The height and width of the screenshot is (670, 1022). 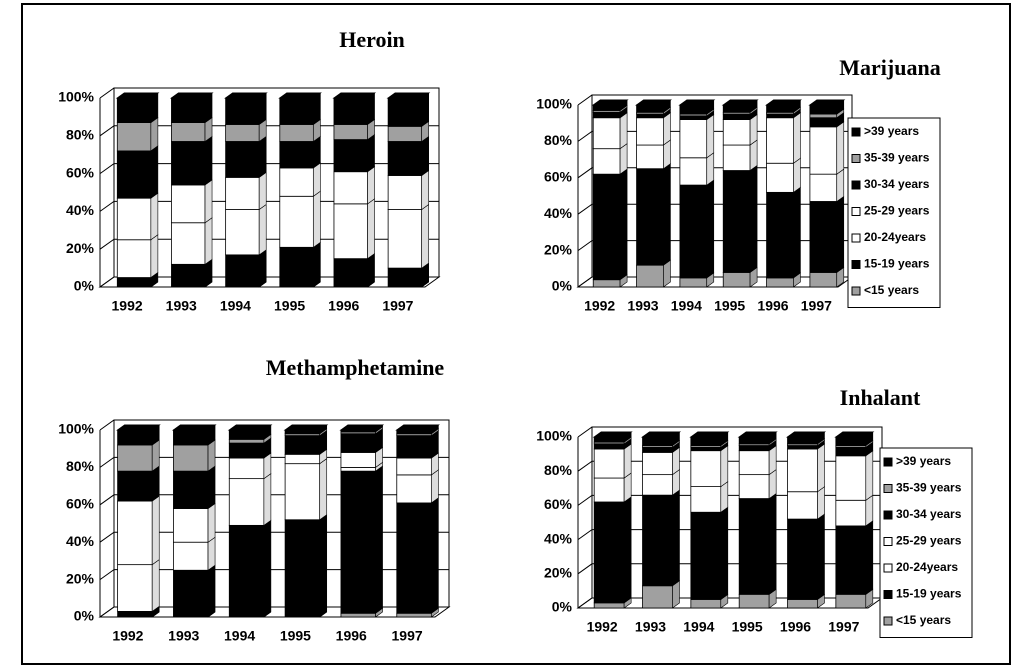 What do you see at coordinates (926, 542) in the screenshot?
I see `legend-box` at bounding box center [926, 542].